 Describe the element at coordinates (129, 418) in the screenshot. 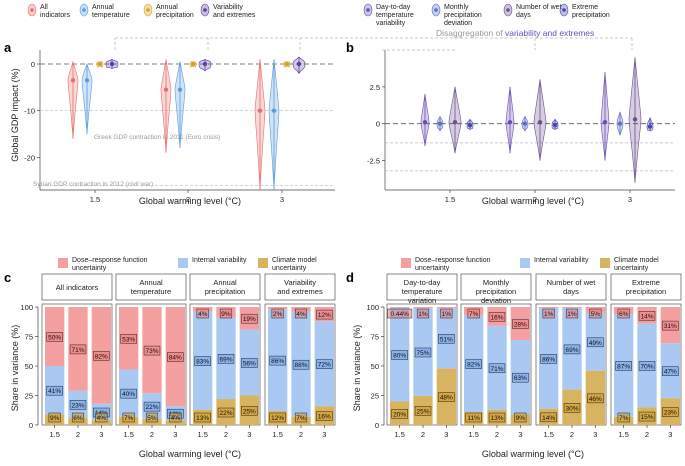

I see `panel-c-bar-label-model: 7%` at that location.